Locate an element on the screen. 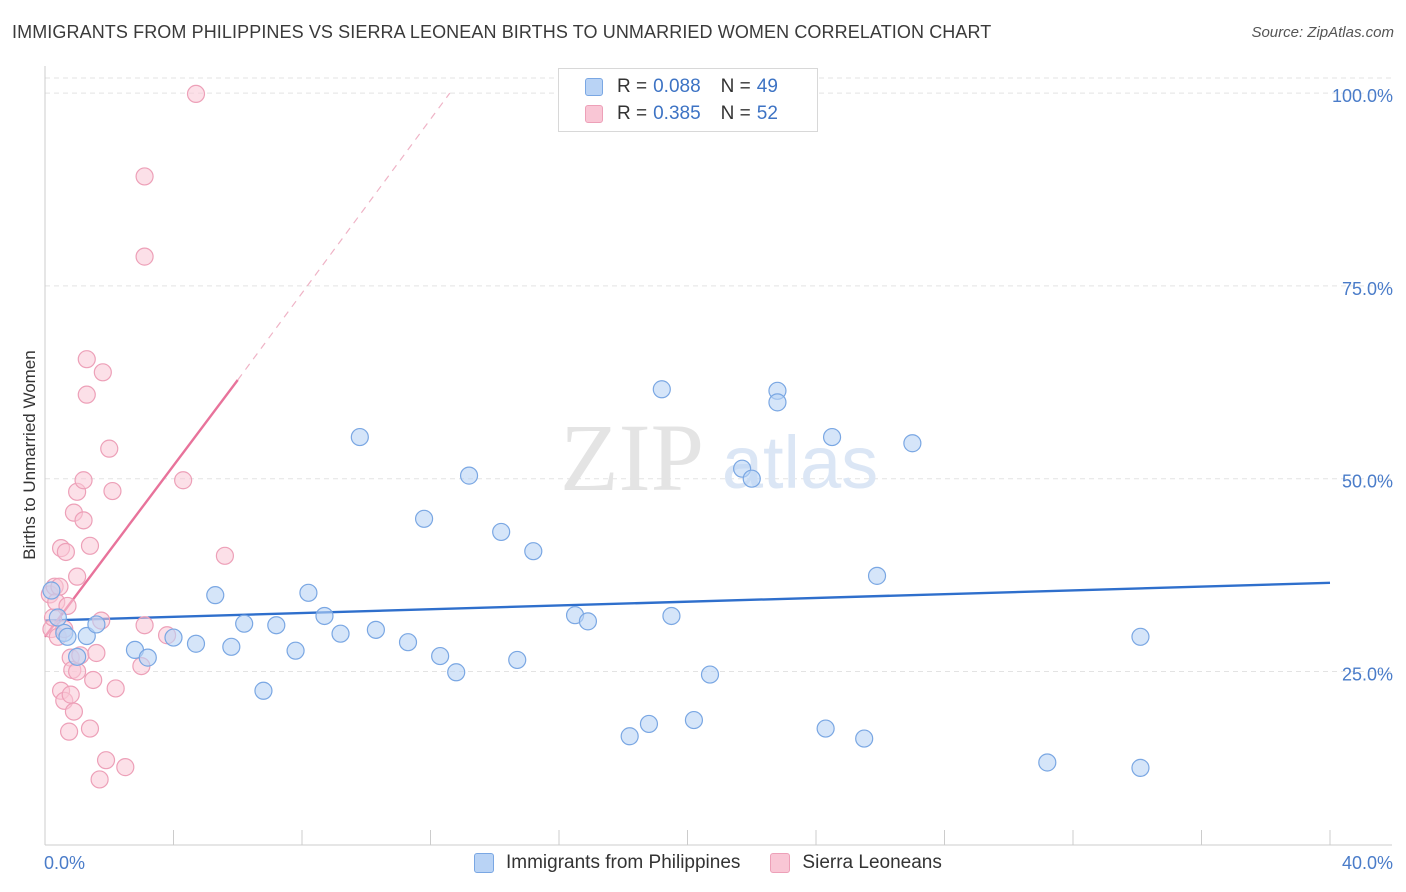 Image resolution: width=1406 pixels, height=892 pixels. y-tick-label: 100.0% is located at coordinates (1362, 96).